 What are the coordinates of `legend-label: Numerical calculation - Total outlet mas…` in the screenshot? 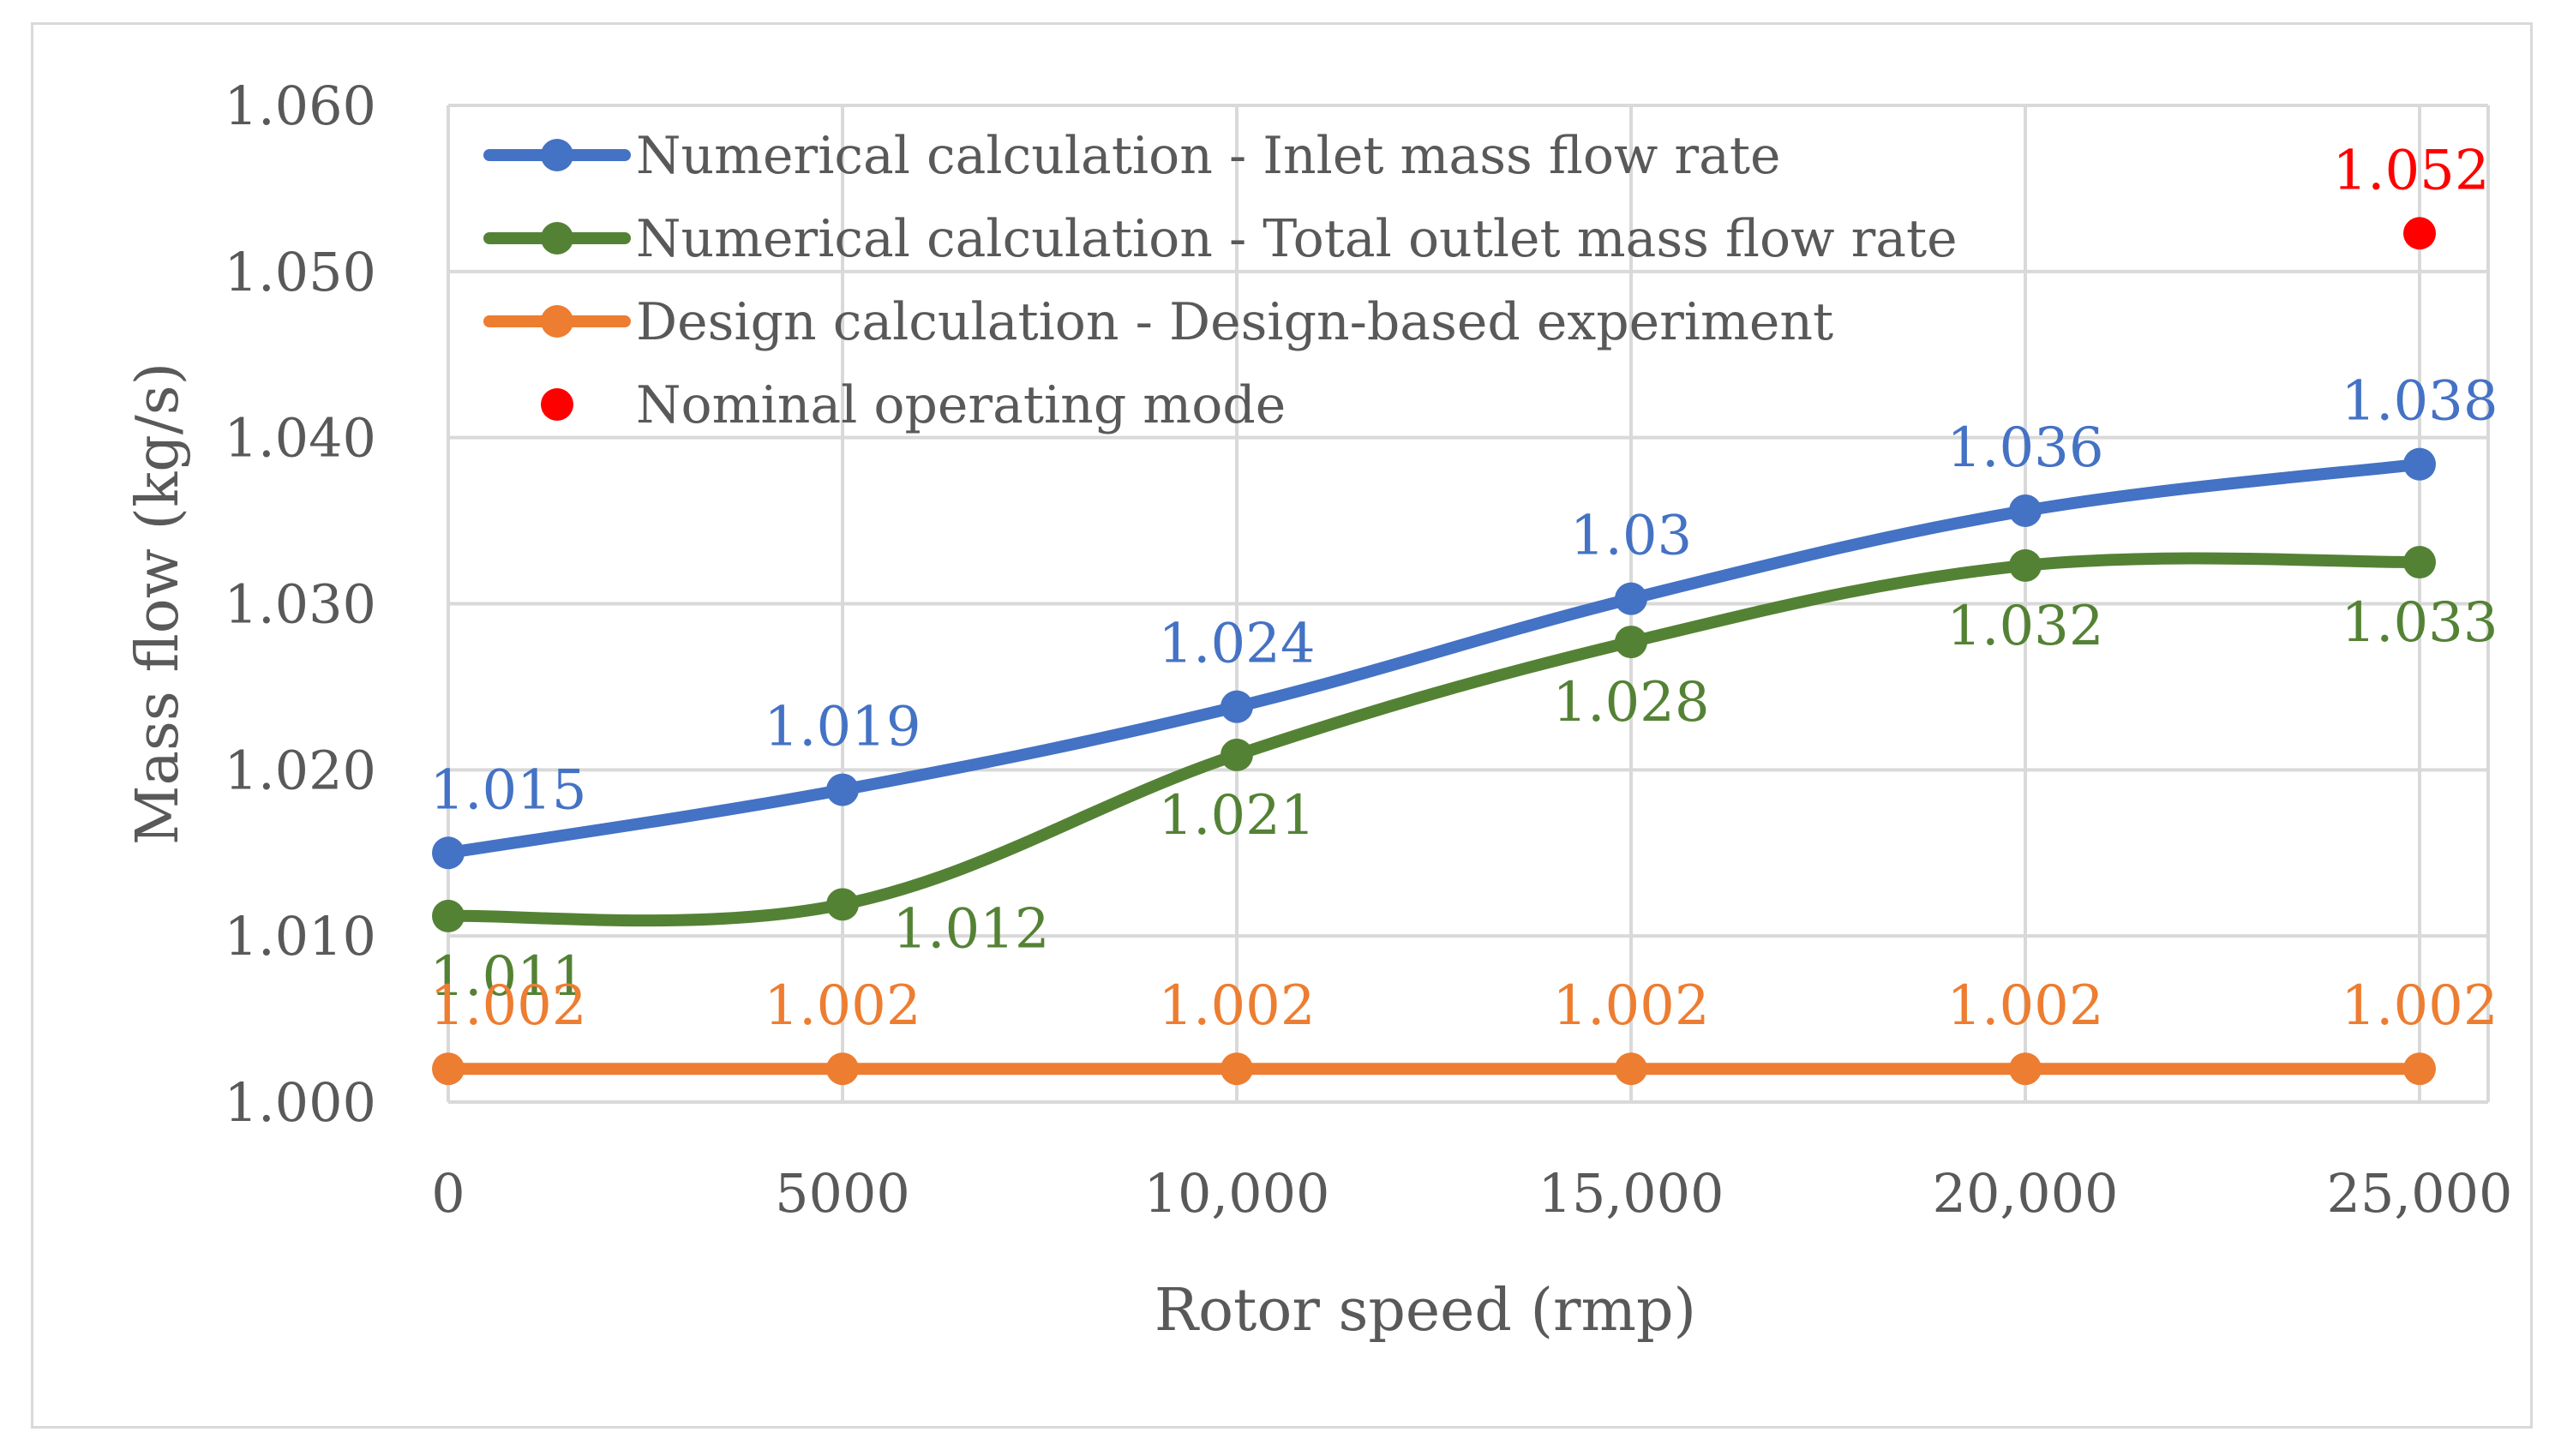 It's located at (1297, 239).